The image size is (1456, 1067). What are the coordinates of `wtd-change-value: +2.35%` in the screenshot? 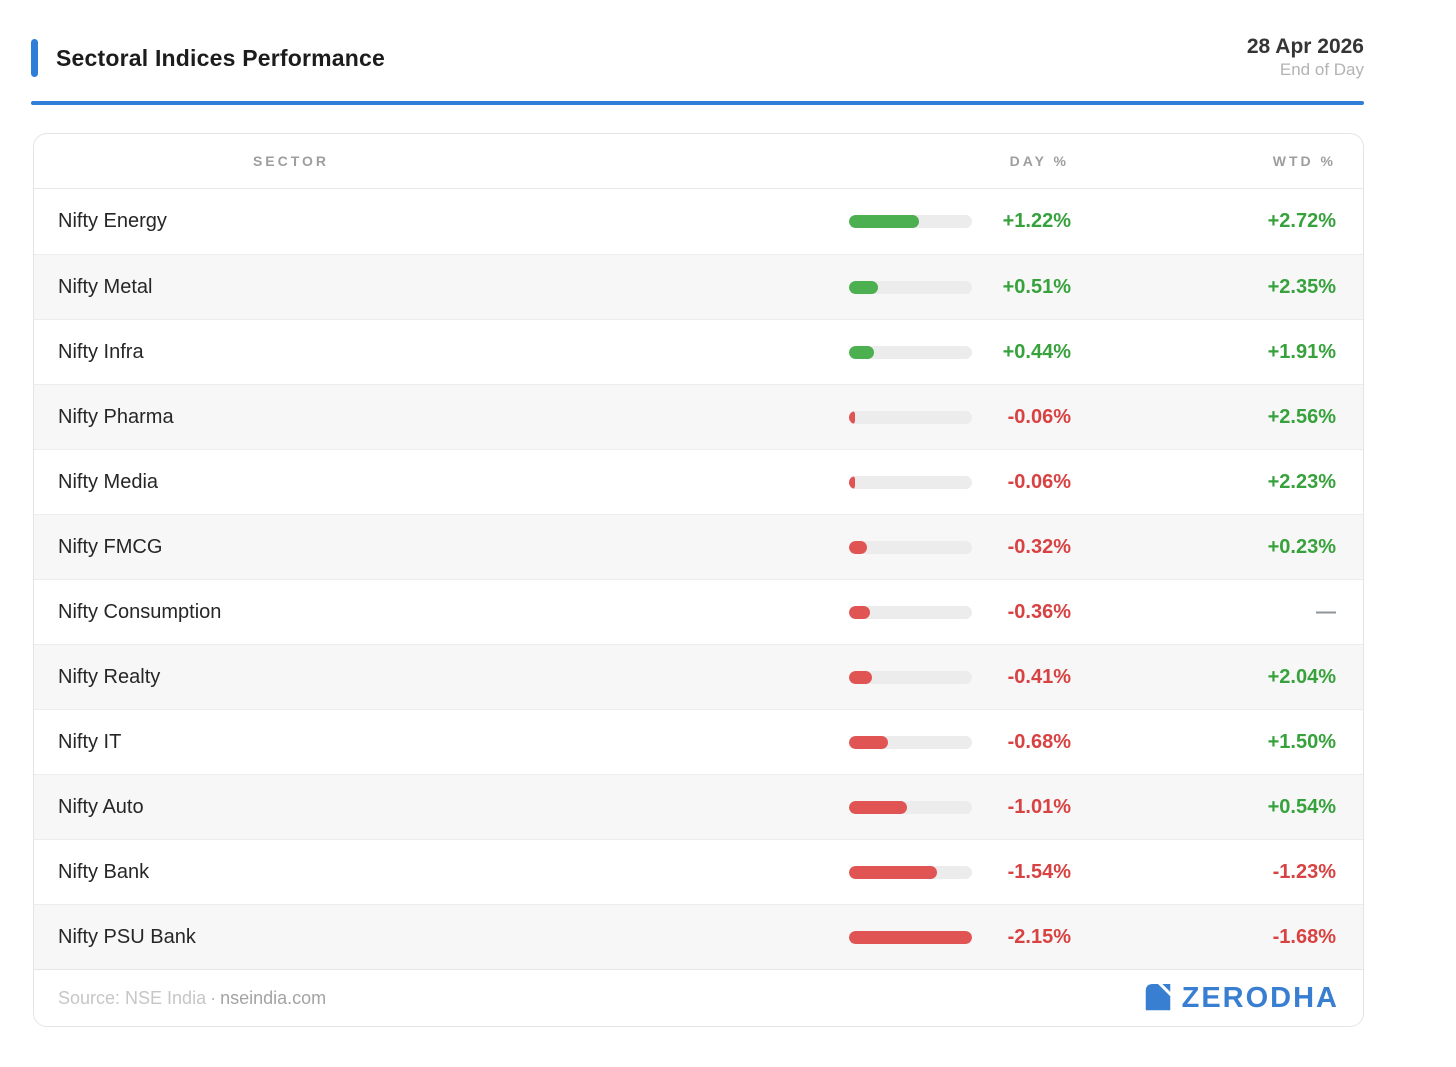 It's located at (1301, 286).